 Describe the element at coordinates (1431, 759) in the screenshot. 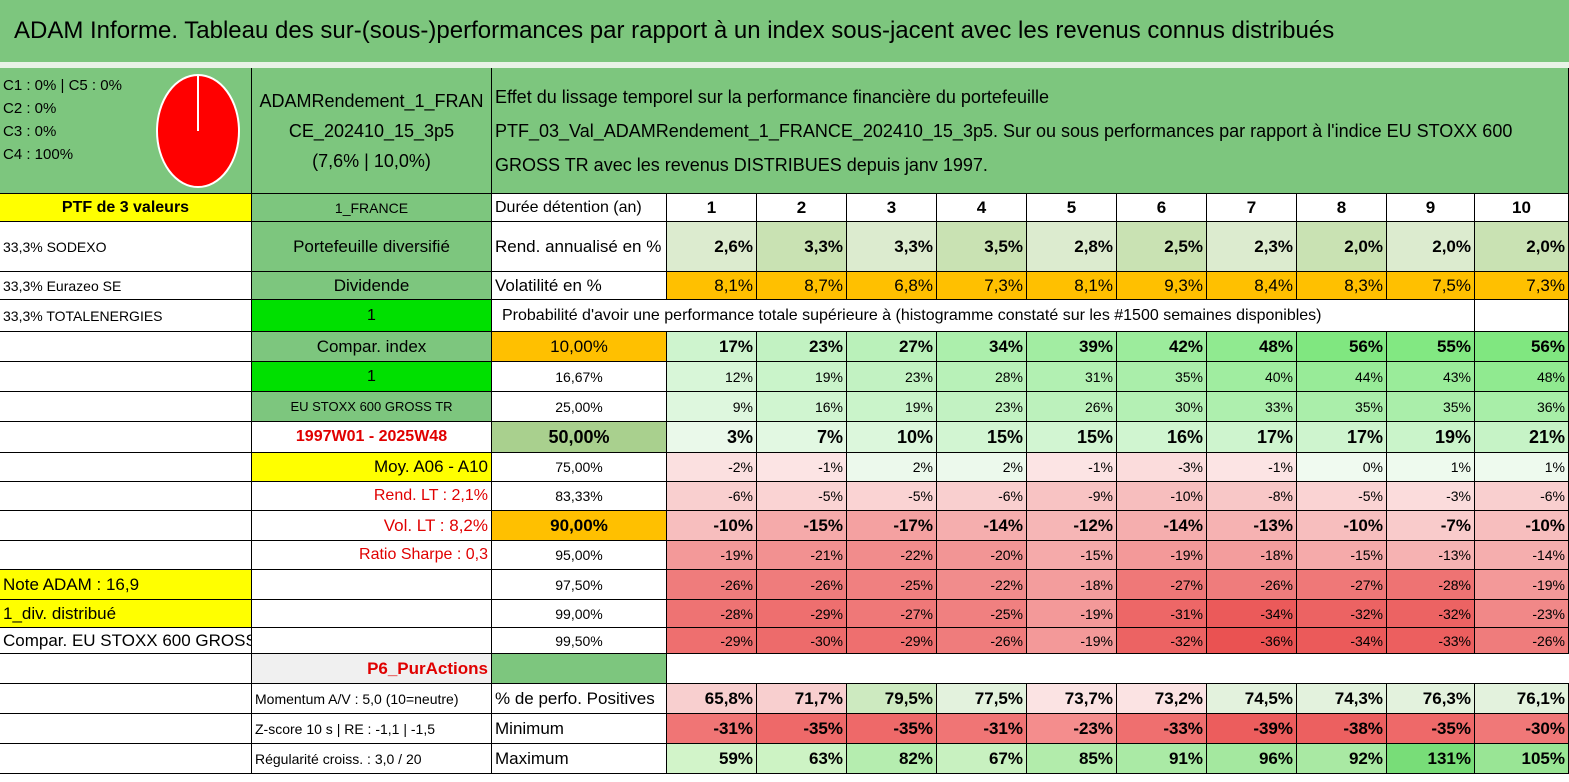

I see `bottom-stat-cell: 131%` at that location.